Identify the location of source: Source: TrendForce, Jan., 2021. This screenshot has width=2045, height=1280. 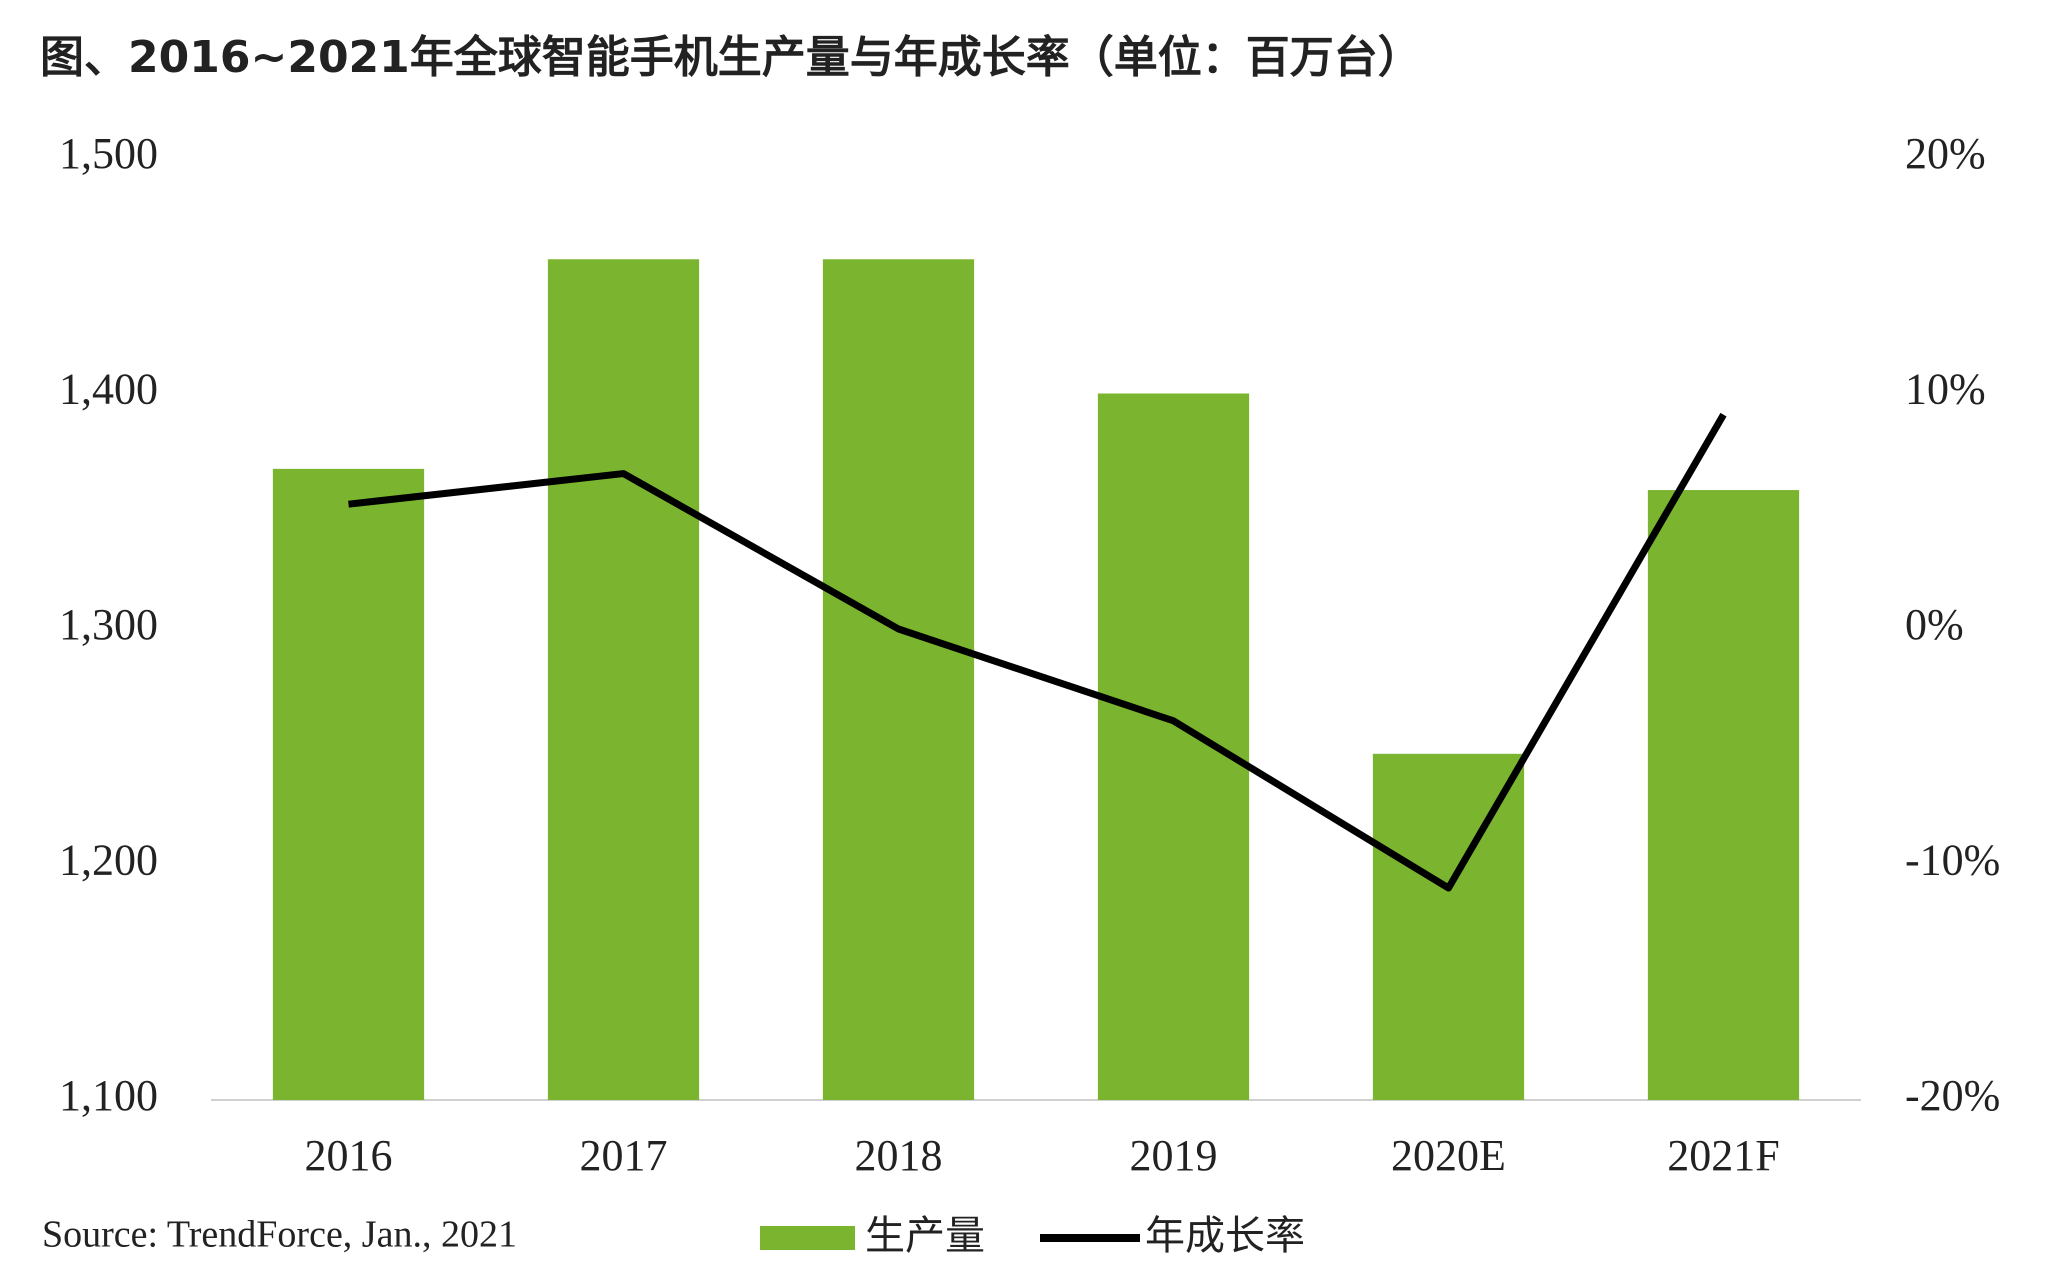
(279, 1235).